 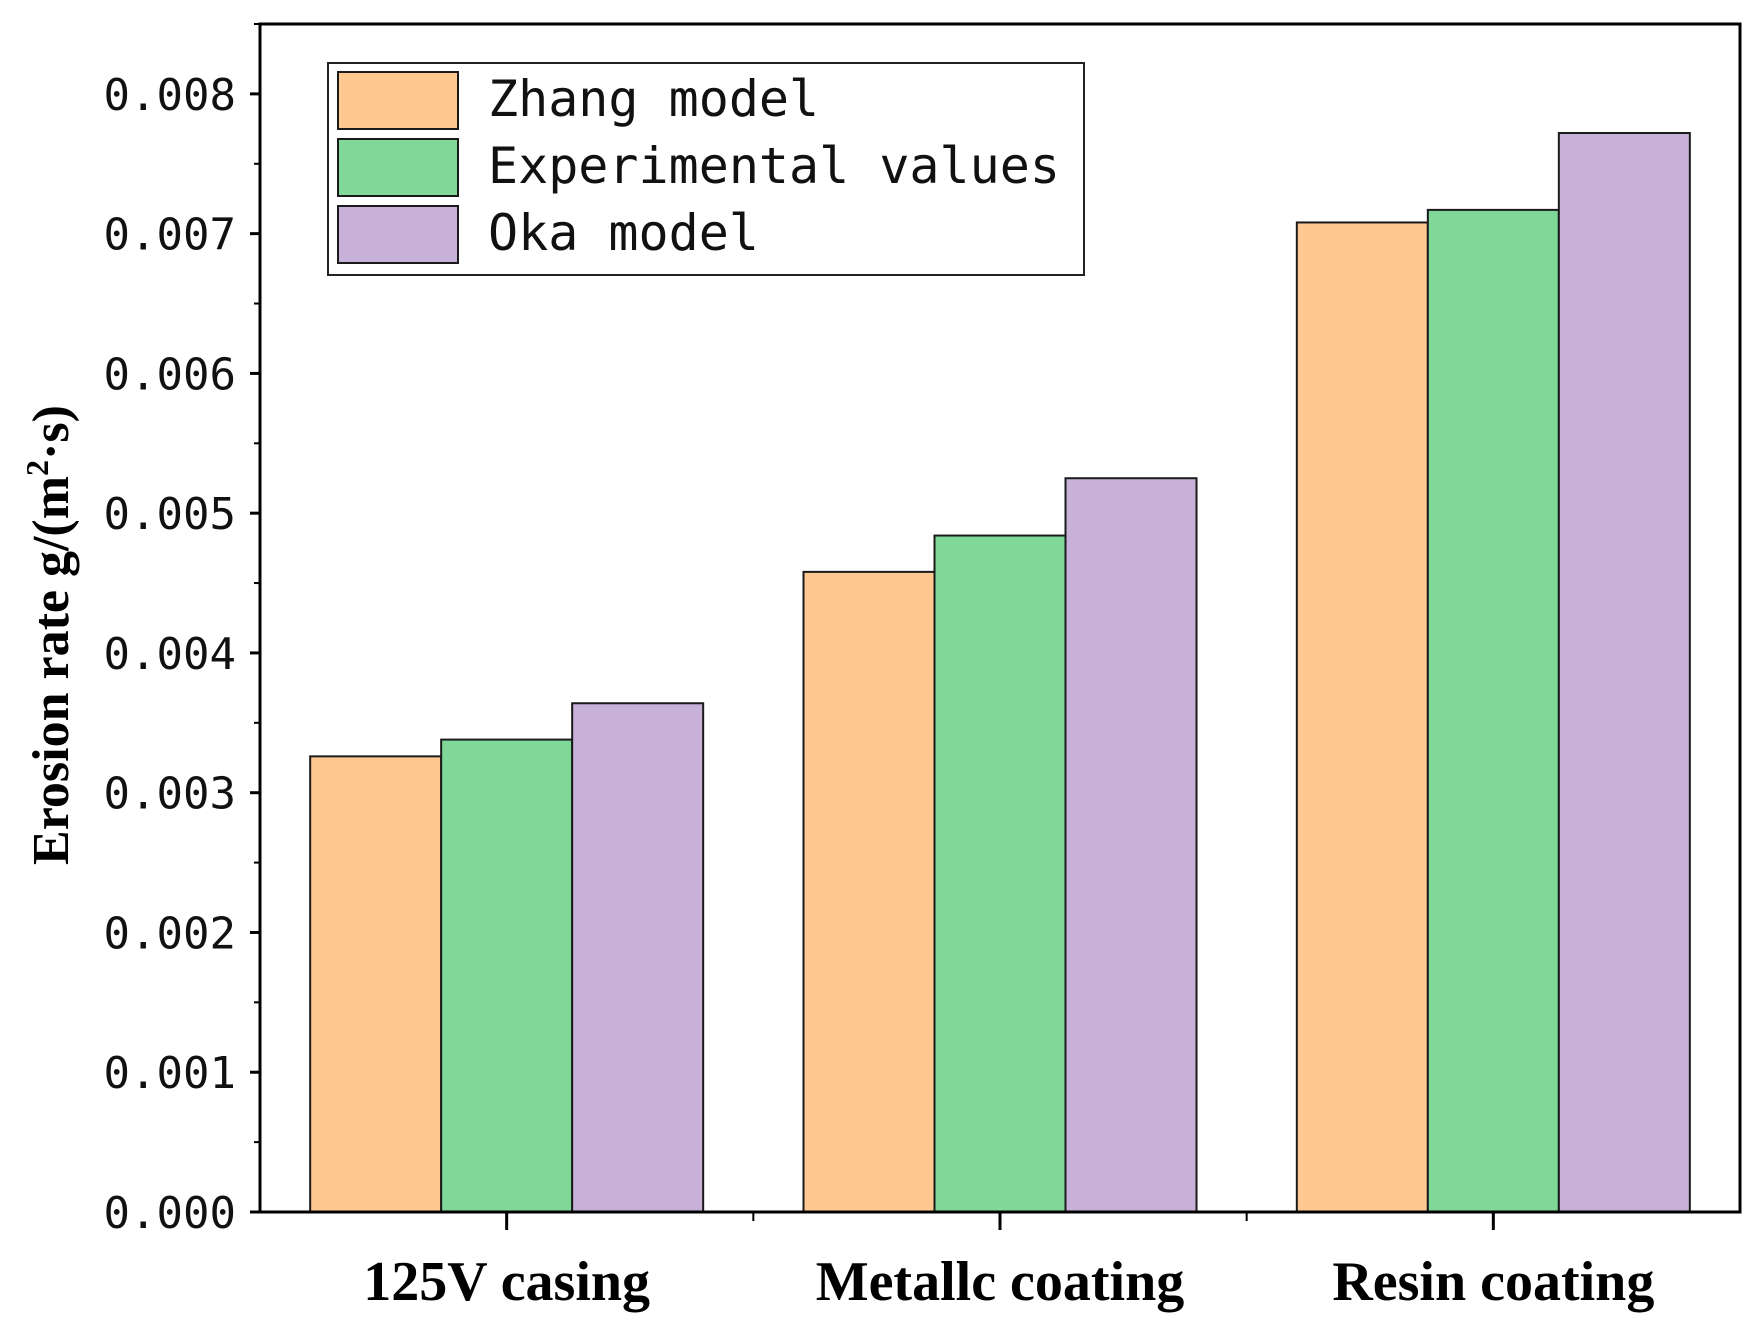 What do you see at coordinates (653, 99) in the screenshot?
I see `legend-label: Zhang model` at bounding box center [653, 99].